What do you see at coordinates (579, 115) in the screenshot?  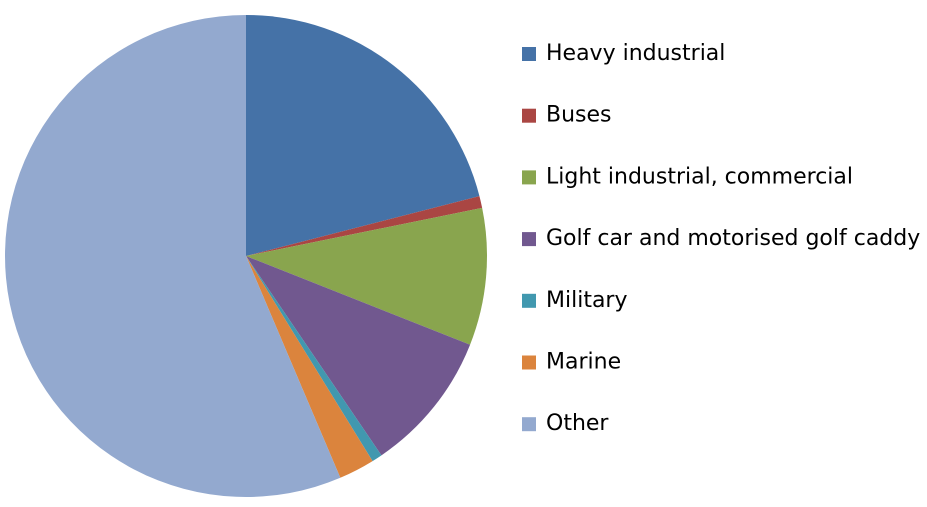 I see `legend-label: Buses` at bounding box center [579, 115].